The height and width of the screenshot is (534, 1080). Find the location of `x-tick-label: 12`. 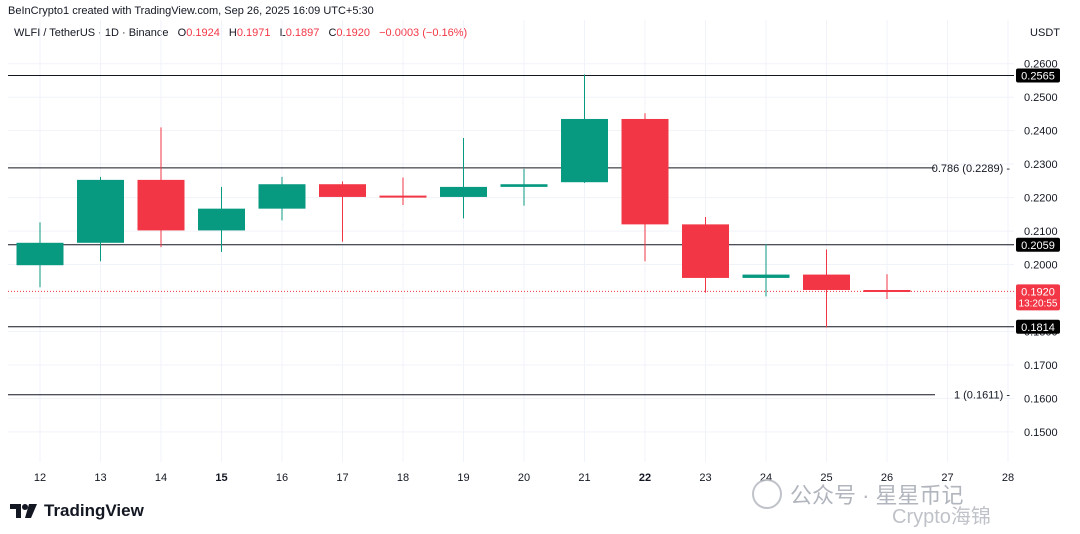

x-tick-label: 12 is located at coordinates (40, 478).